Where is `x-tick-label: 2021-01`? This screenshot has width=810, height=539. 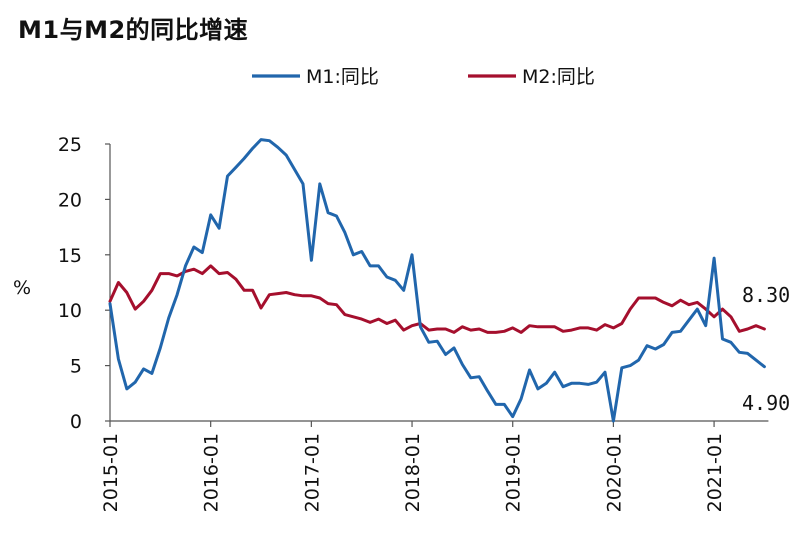 x-tick-label: 2021-01 is located at coordinates (715, 472).